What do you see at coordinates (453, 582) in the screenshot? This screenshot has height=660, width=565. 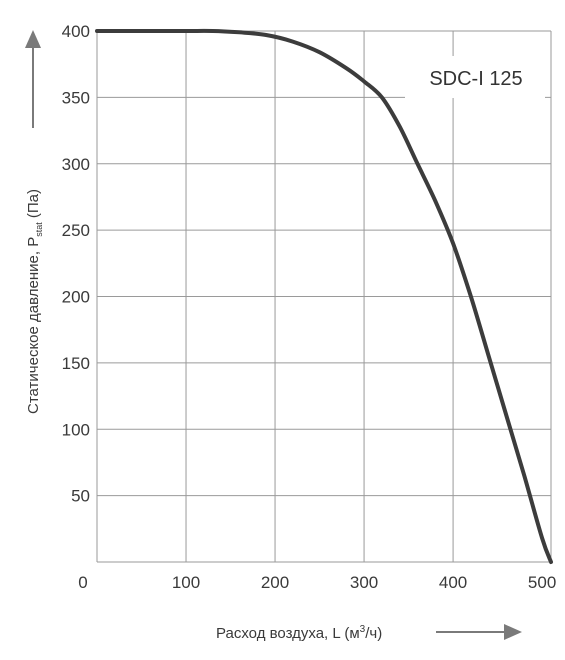 I see `x-tick-label: 400` at bounding box center [453, 582].